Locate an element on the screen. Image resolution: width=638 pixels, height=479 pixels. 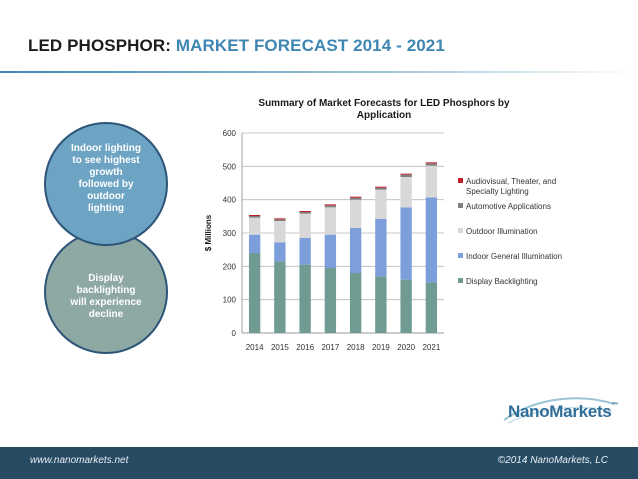
y-tick-label: 500 is located at coordinates (230, 166).